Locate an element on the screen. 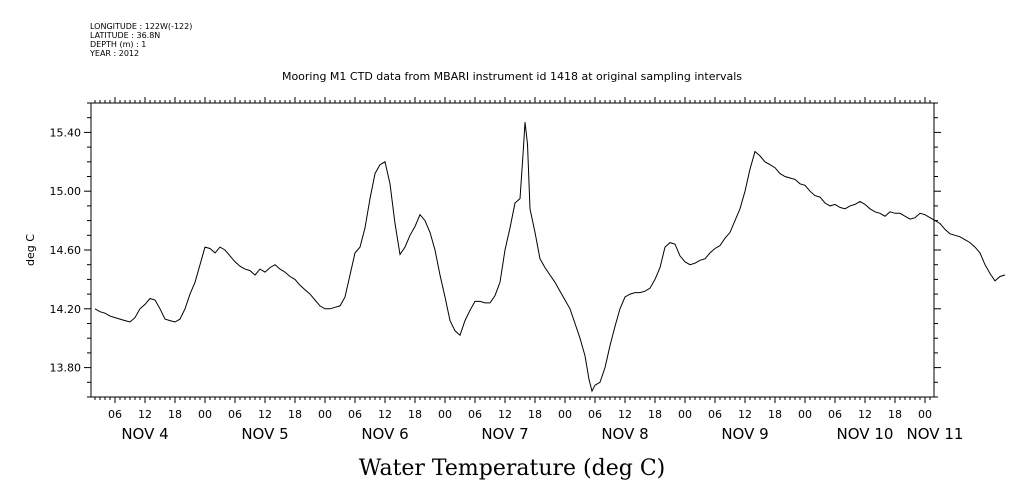 This screenshot has height=504, width=1009. y-tick-label: 15.40 is located at coordinates (66, 132).